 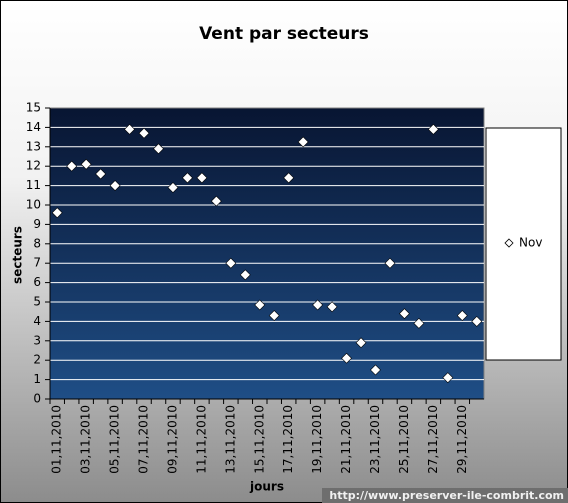 What do you see at coordinates (33, 108) in the screenshot?
I see `y-tick-label: 15` at bounding box center [33, 108].